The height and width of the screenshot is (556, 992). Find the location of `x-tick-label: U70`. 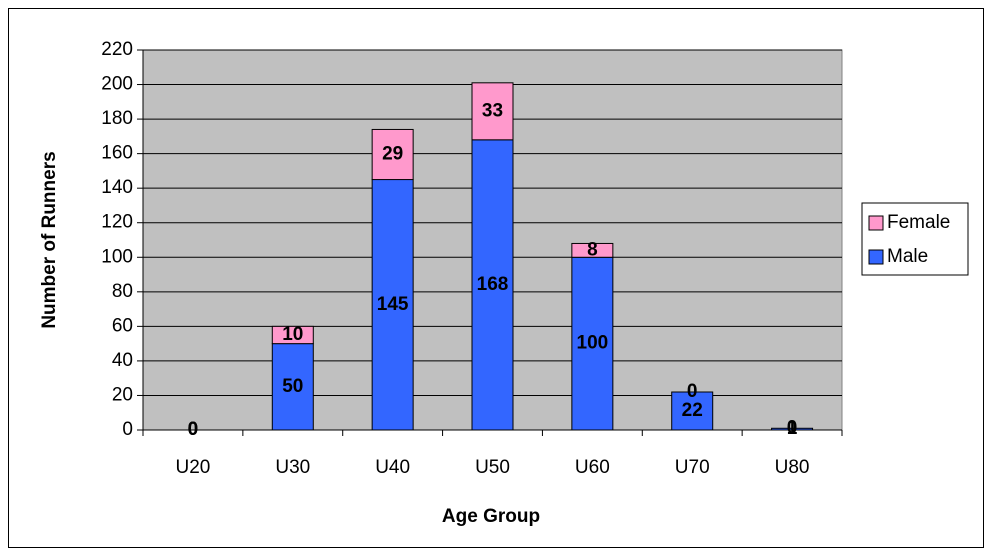

x-tick-label: U70 is located at coordinates (692, 467).